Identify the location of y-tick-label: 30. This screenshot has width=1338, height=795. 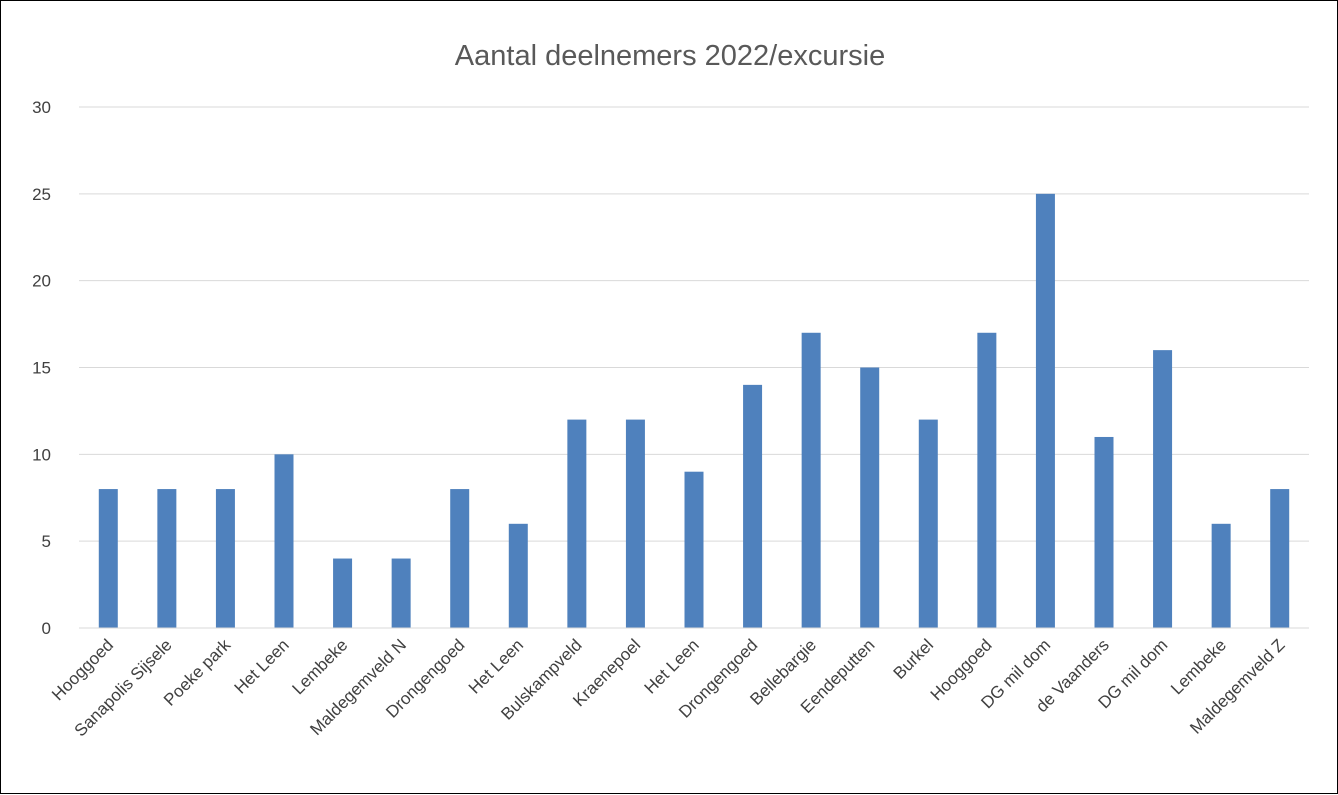
(41, 107).